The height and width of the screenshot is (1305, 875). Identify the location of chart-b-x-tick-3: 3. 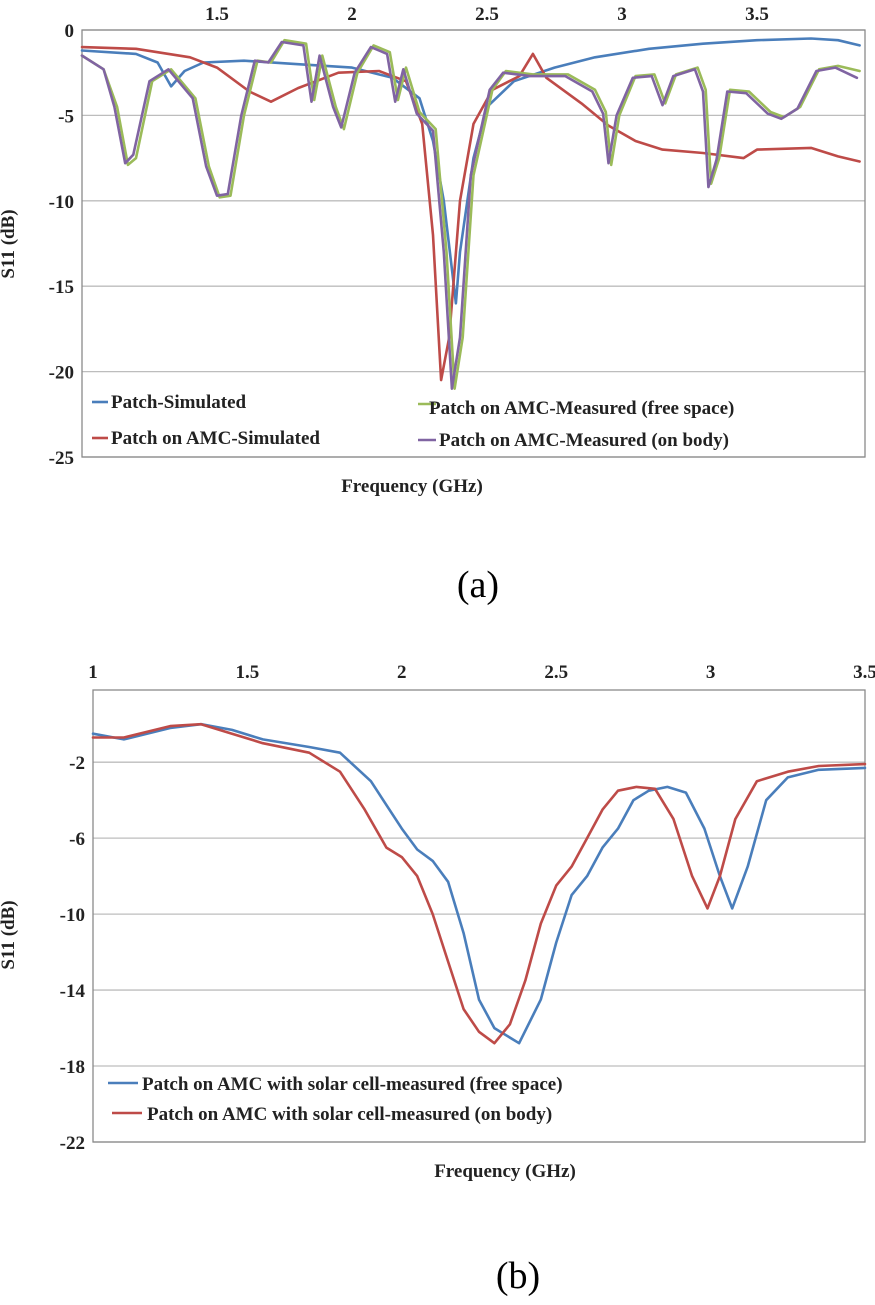
(711, 672).